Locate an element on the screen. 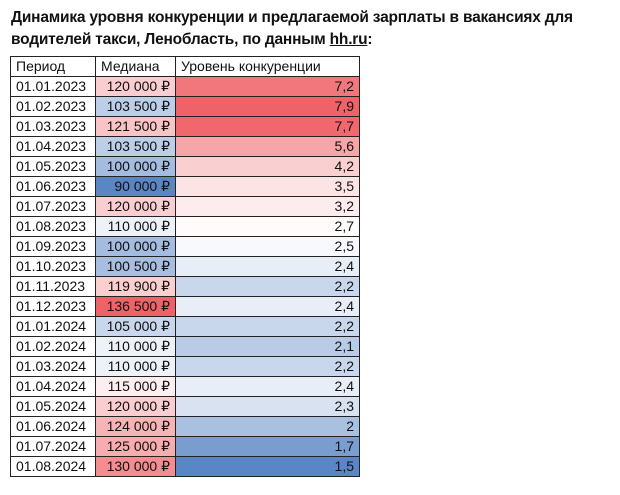 Image resolution: width=620 pixels, height=495 pixels. table-row: 01.10.2023 100 500 ₽2,4 is located at coordinates (185, 266).